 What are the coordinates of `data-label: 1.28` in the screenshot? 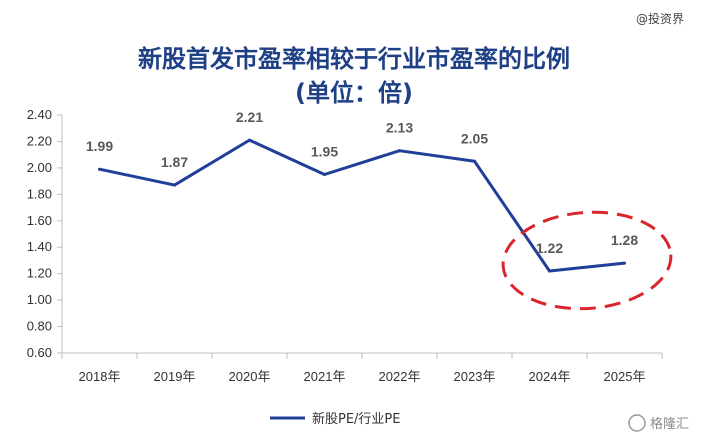 It's located at (624, 240).